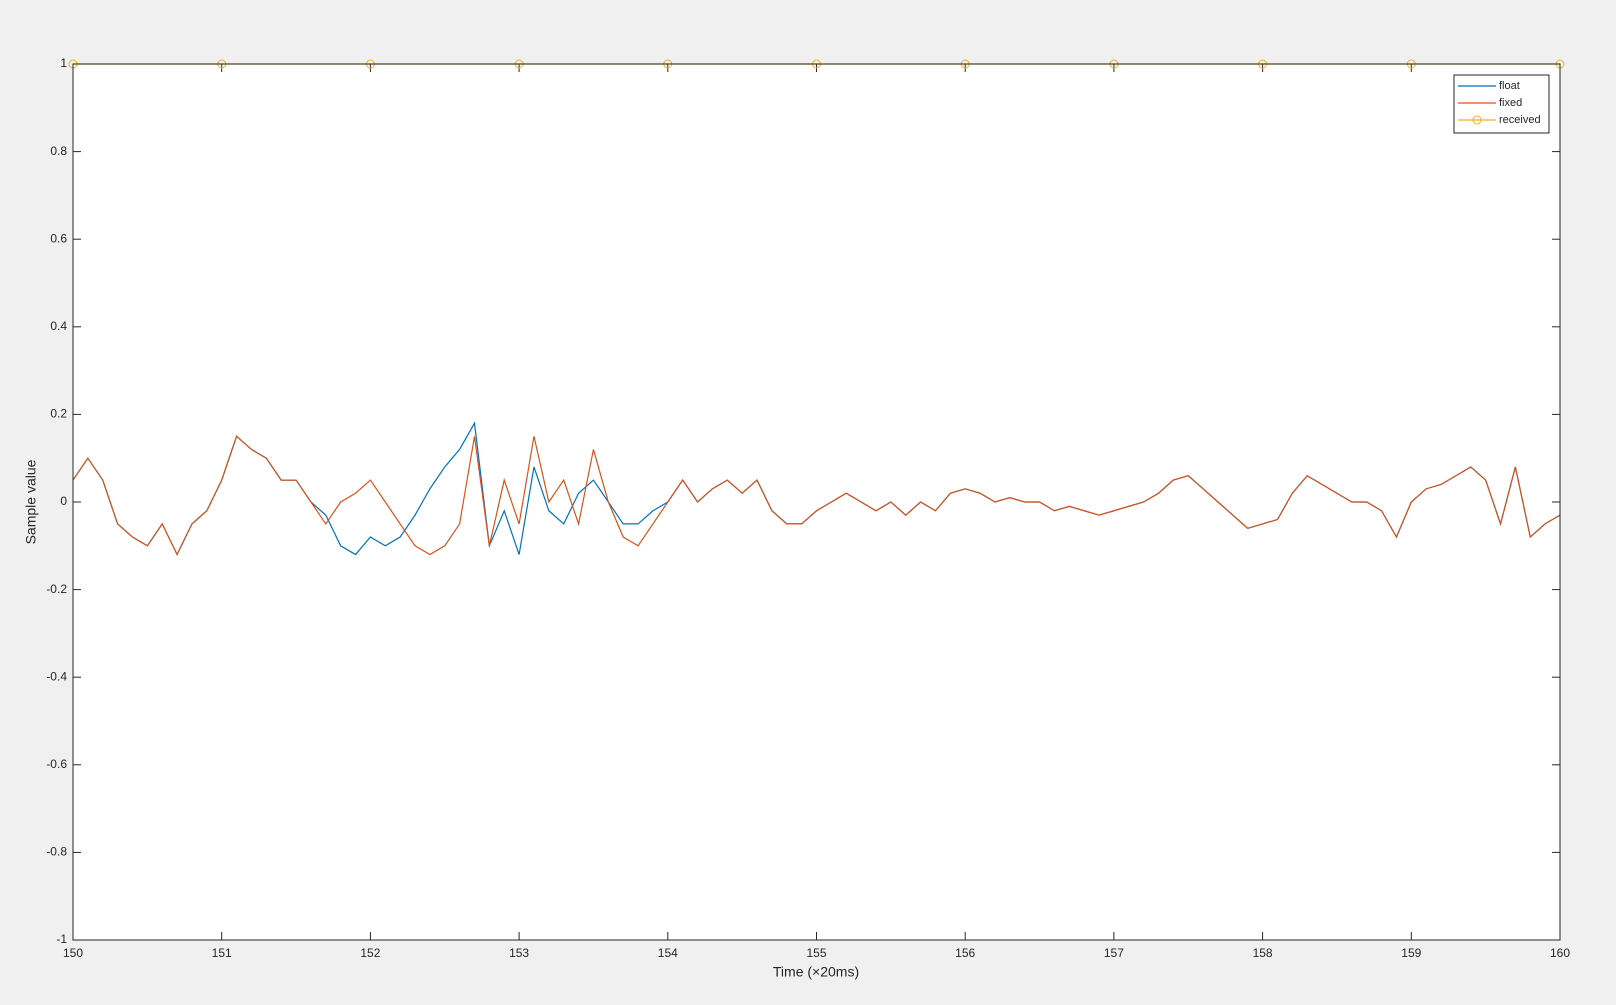 This screenshot has height=1005, width=1616. Describe the element at coordinates (1411, 953) in the screenshot. I see `x-tick-label: 159` at that location.